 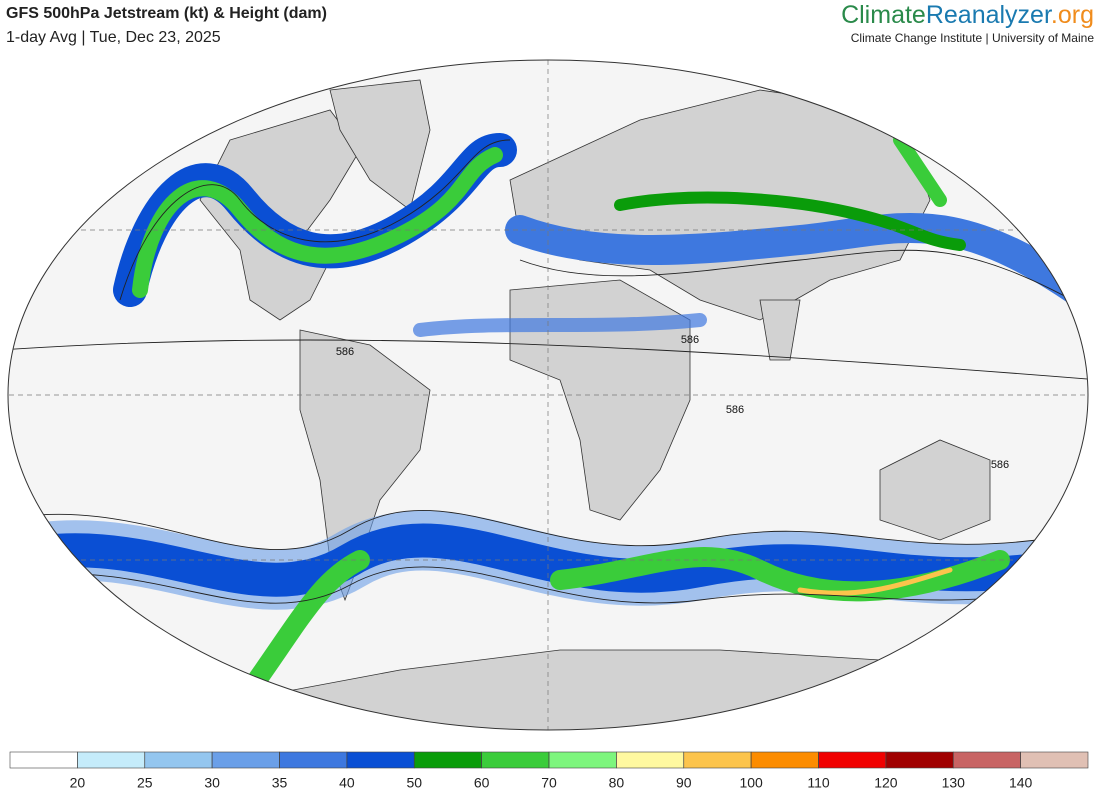 What do you see at coordinates (672, 402) in the screenshot?
I see `contour-labels: 586 586 586 586` at bounding box center [672, 402].